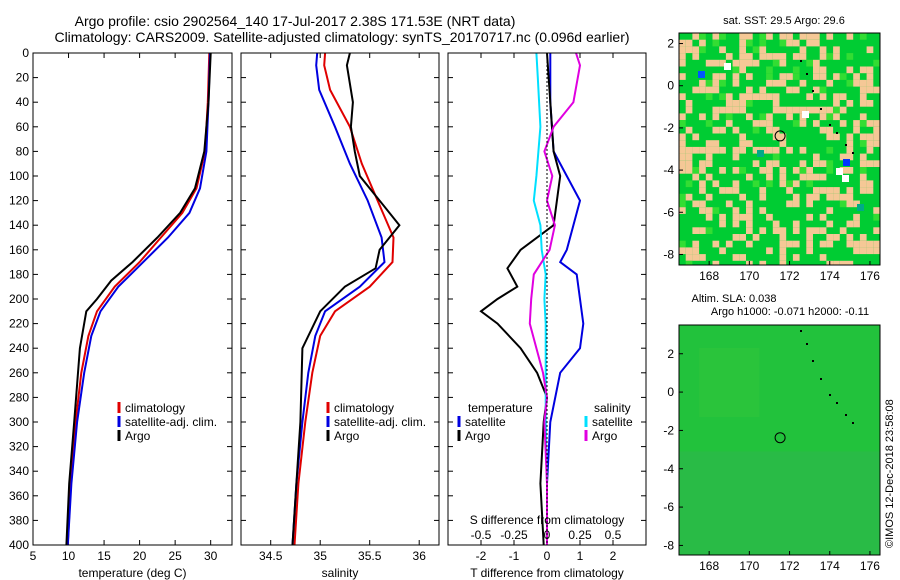 Image resolution: width=900 pixels, height=580 pixels. I want to click on y-tick-label: 80, so click(23, 151).